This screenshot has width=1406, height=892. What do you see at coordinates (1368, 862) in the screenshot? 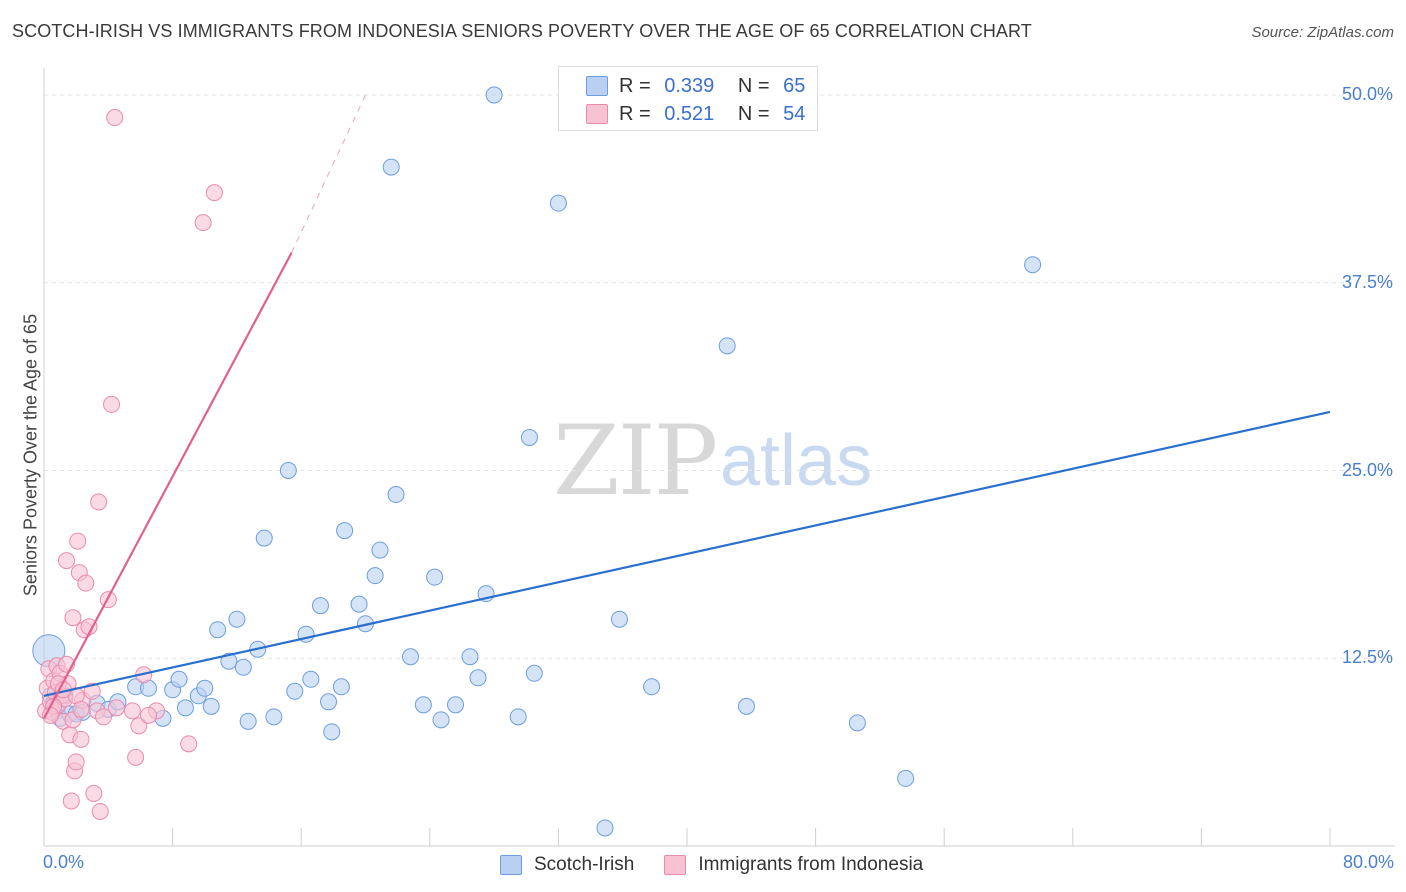
I see `x-tick-label-max: 80.0%` at bounding box center [1368, 862].